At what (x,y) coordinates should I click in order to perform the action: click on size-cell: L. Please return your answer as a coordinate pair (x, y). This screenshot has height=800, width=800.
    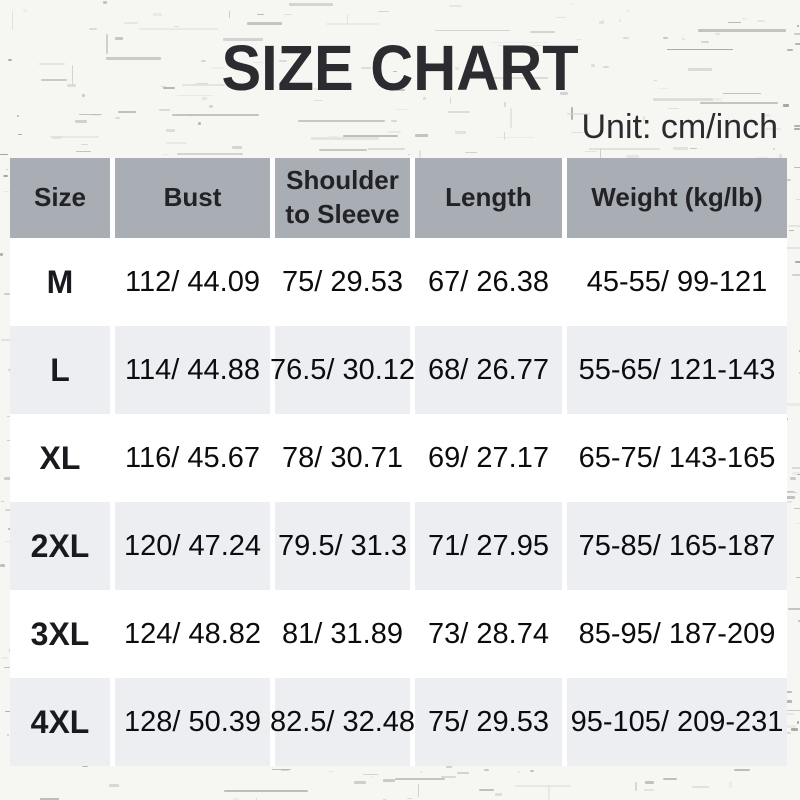
    Looking at the image, I should click on (60, 370).